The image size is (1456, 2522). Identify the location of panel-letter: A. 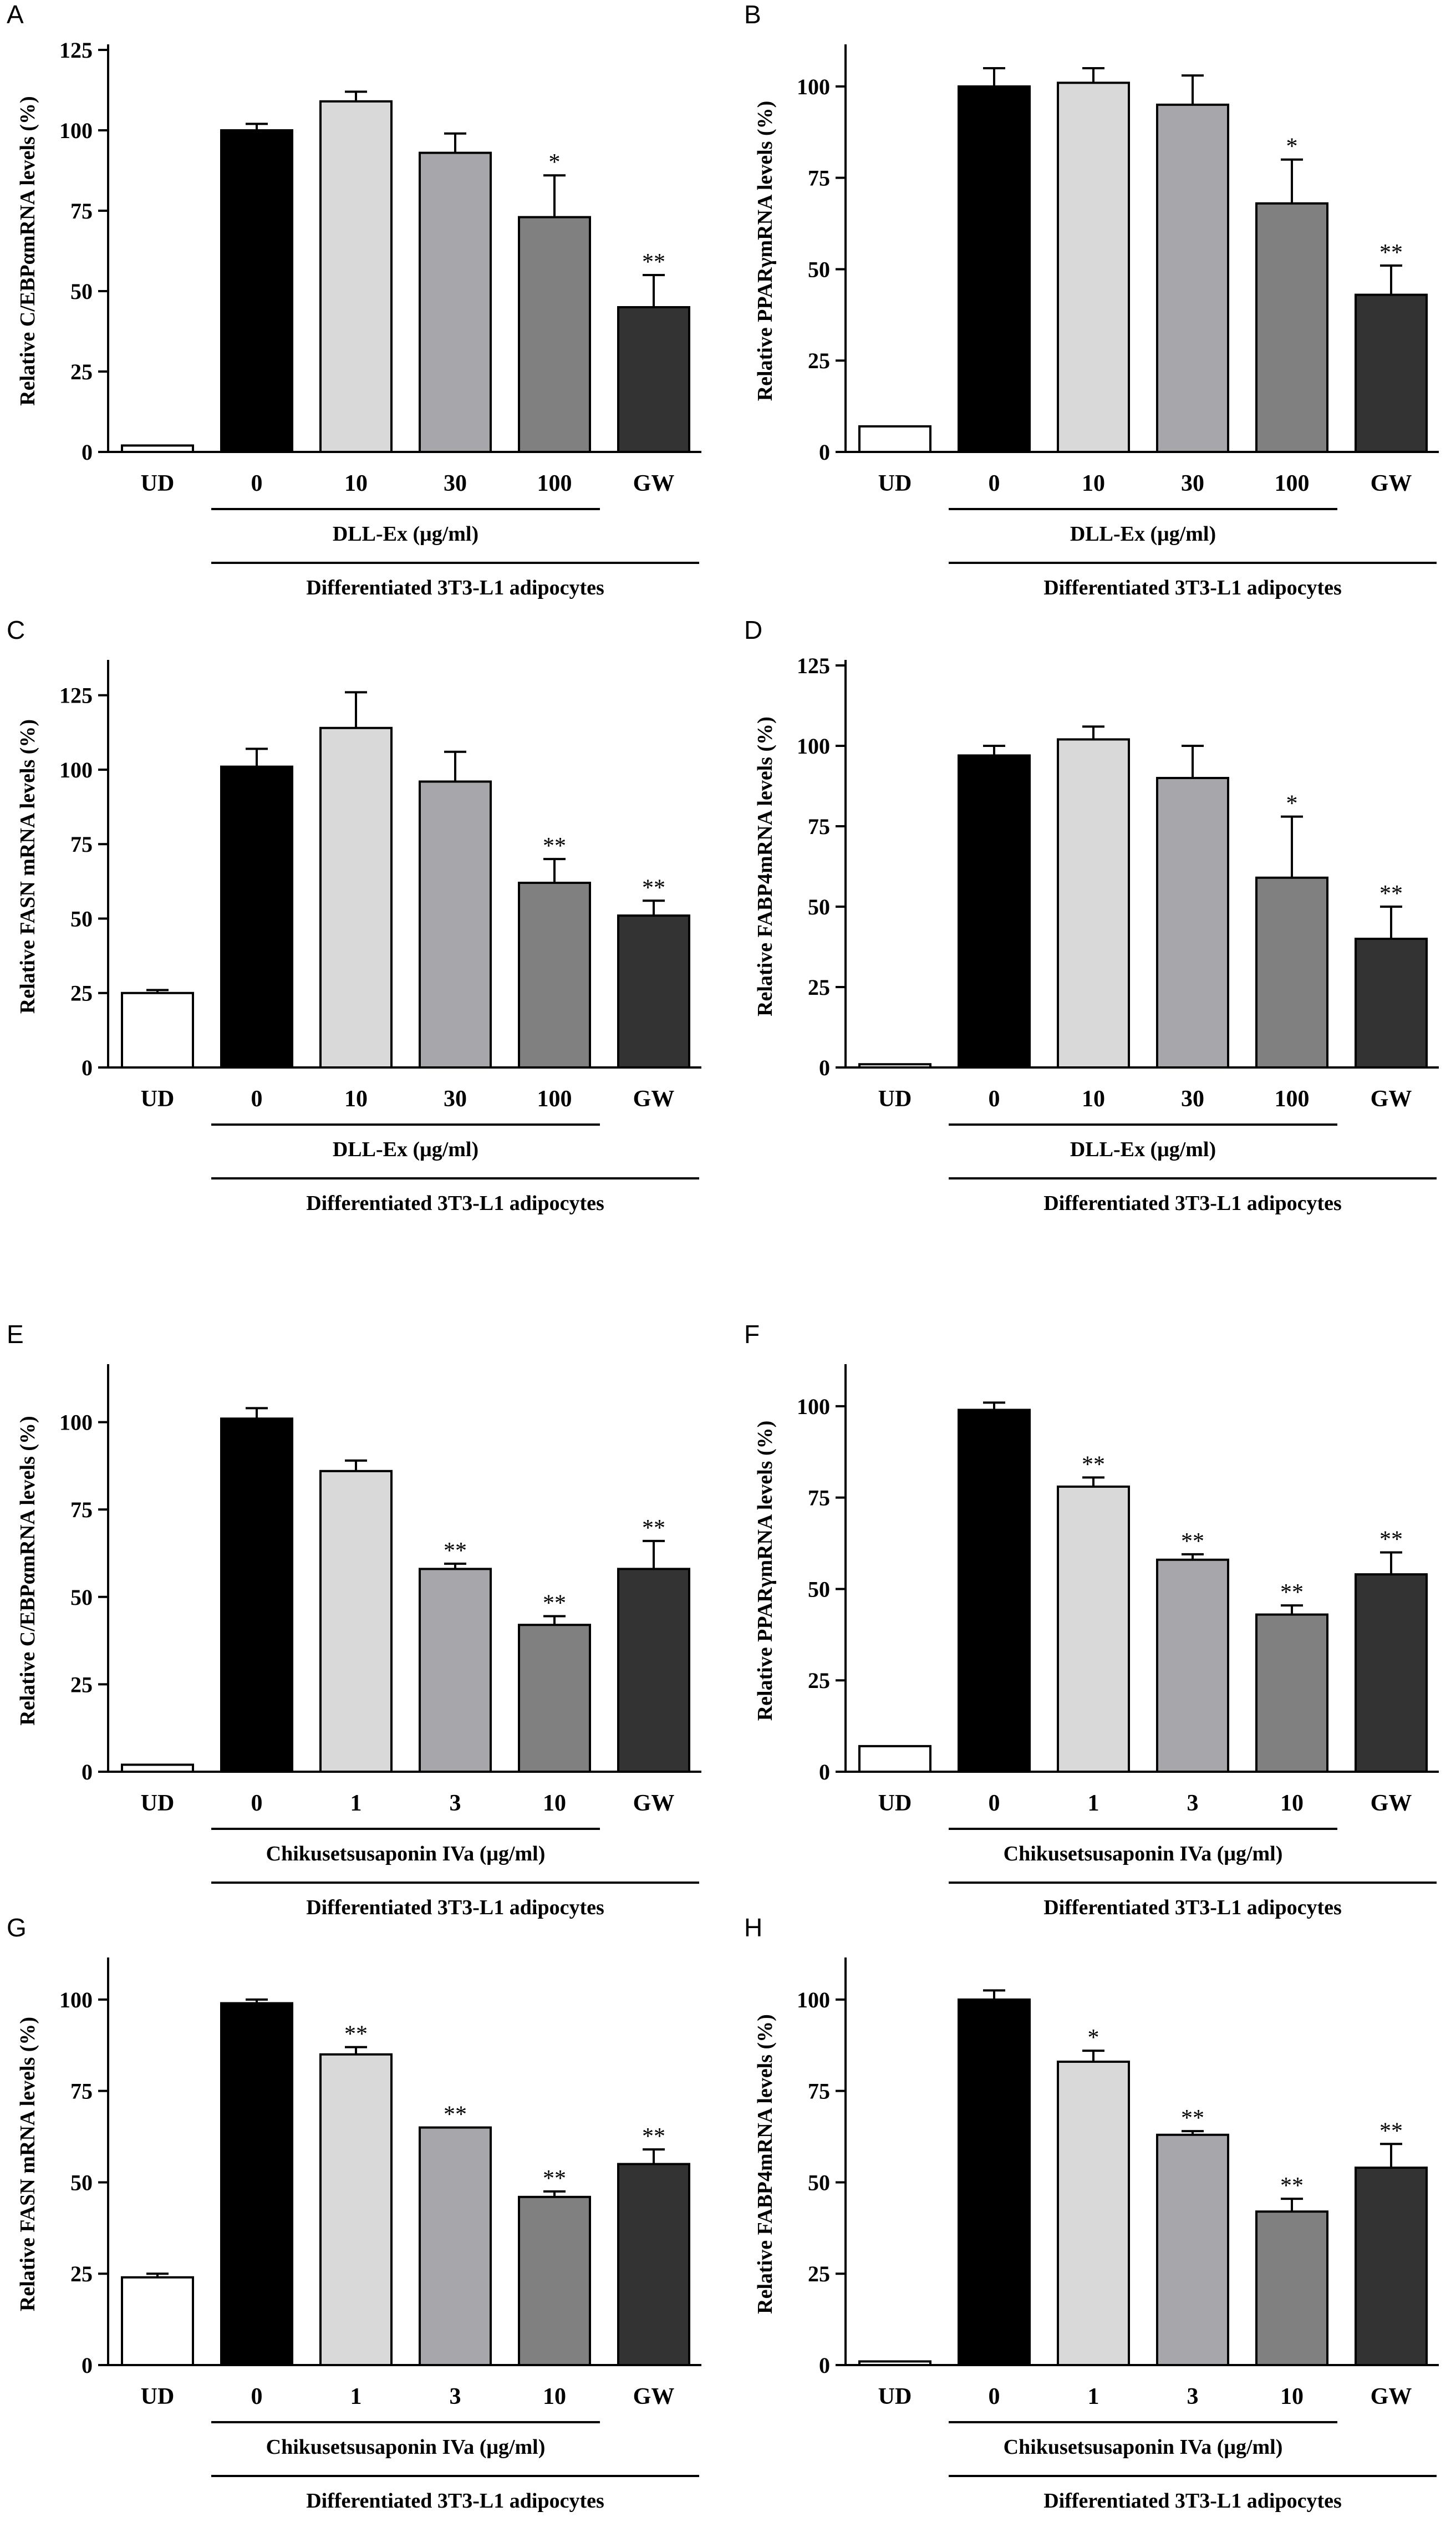
(16, 14).